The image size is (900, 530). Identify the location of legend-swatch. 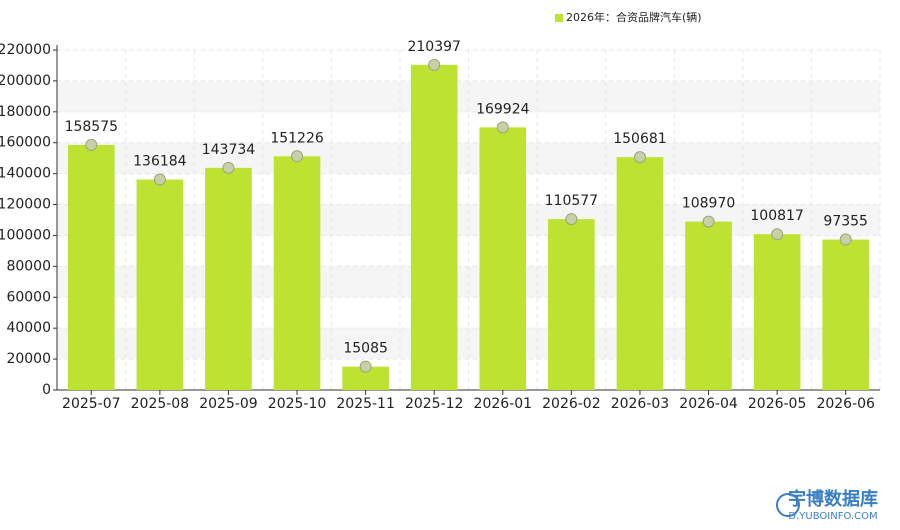
(559, 18).